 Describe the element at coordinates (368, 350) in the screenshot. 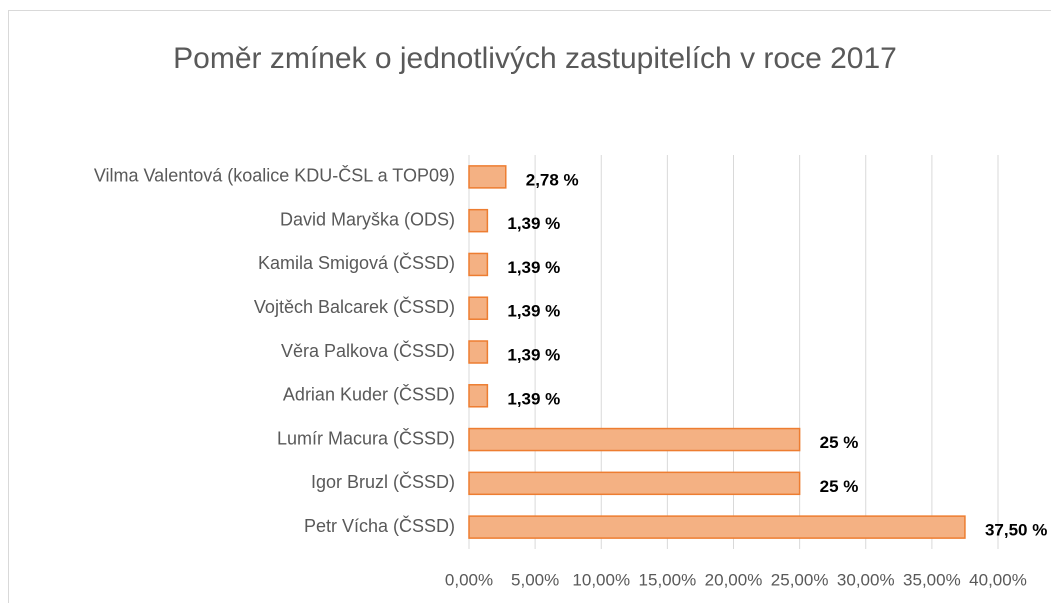

I see `y-tick-label: Věra Palkova (ČSSD)` at that location.